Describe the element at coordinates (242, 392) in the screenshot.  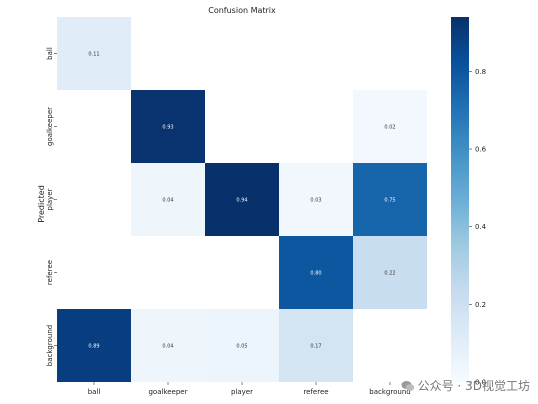
I see `x-tick-label: player` at that location.